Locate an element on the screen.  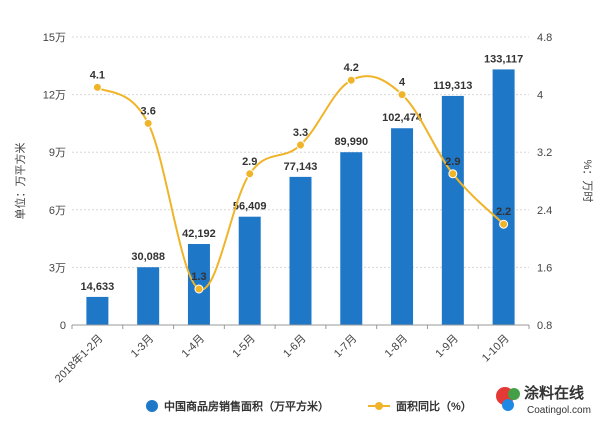
bar-data-label: 14,633 is located at coordinates (98, 287).